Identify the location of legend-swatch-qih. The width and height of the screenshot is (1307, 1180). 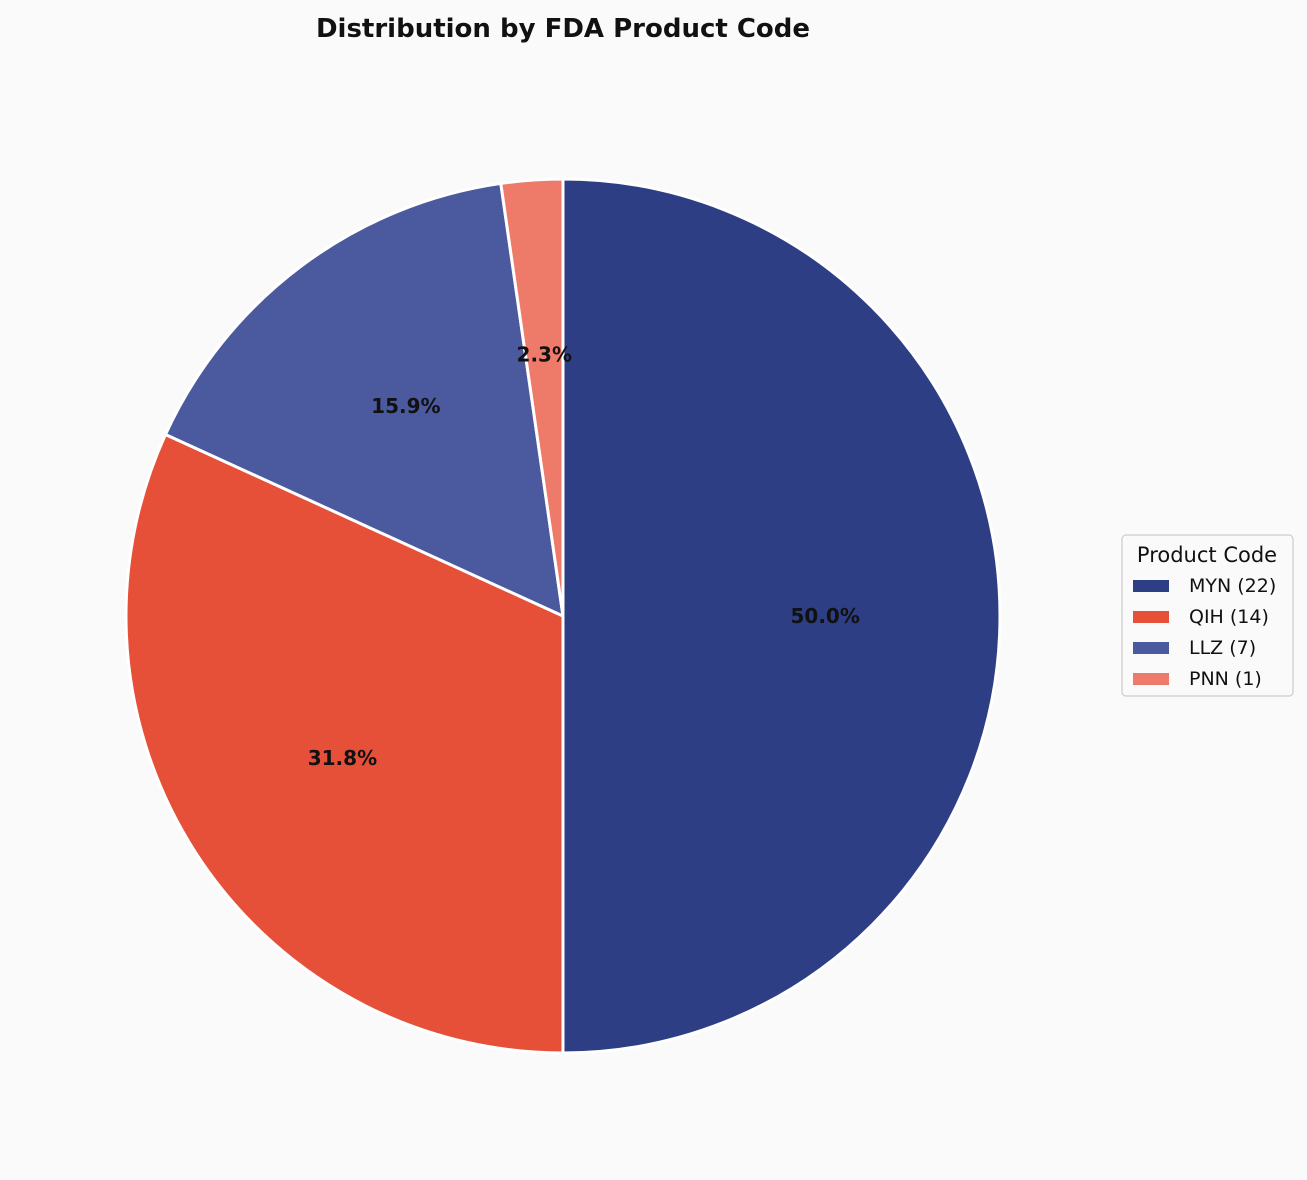
(1151, 617).